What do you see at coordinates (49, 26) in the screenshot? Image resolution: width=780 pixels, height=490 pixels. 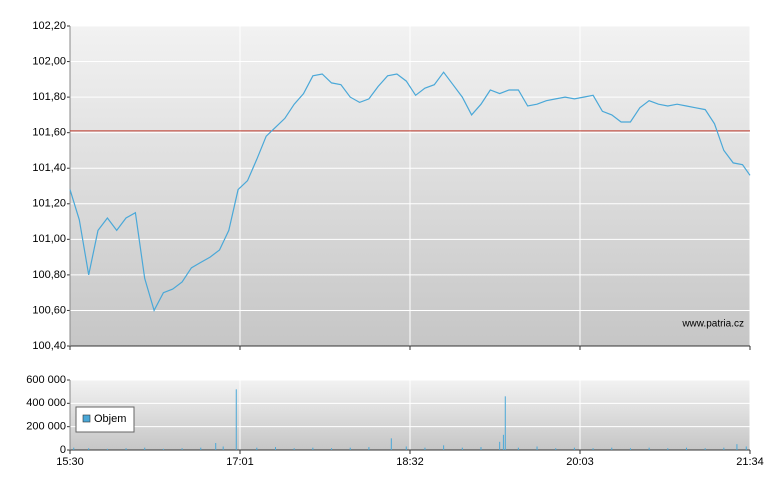 I see `y-tick-label: 102,20` at bounding box center [49, 26].